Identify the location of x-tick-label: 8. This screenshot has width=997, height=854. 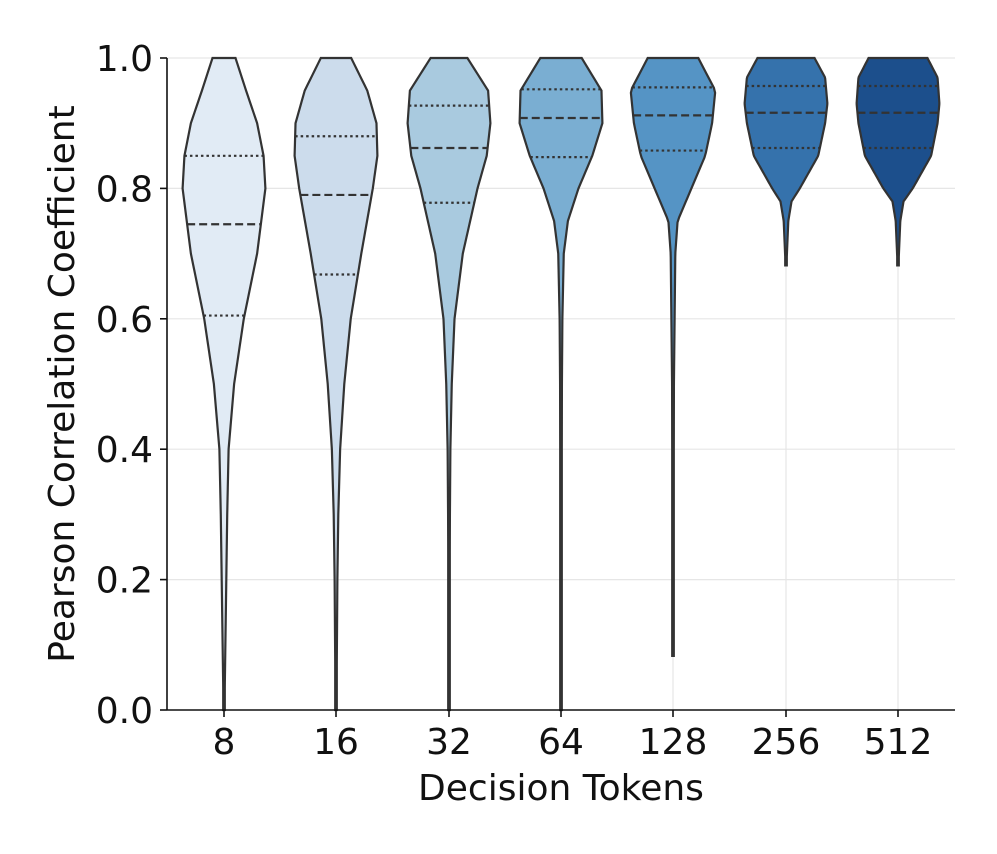
(224, 742).